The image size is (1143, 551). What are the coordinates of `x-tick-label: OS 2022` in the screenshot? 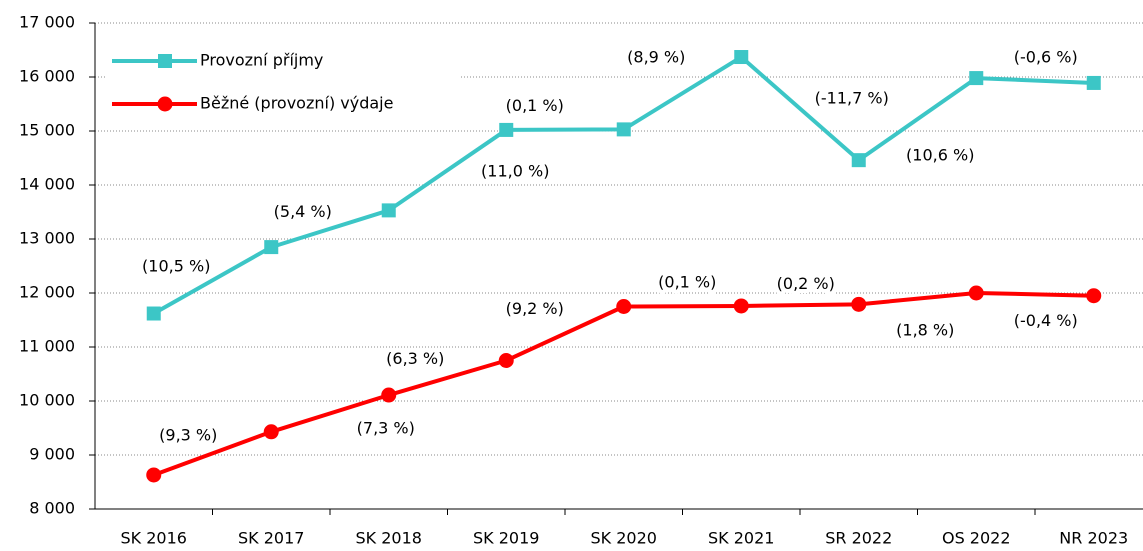 It's located at (976, 538).